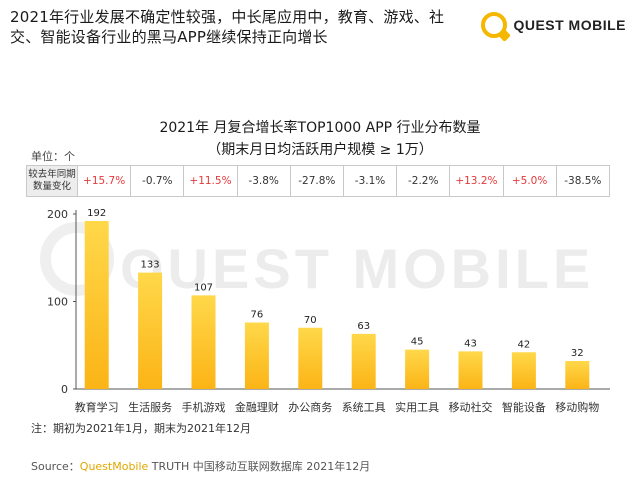  Describe the element at coordinates (310, 320) in the screenshot. I see `bar-value-label: 70` at that location.